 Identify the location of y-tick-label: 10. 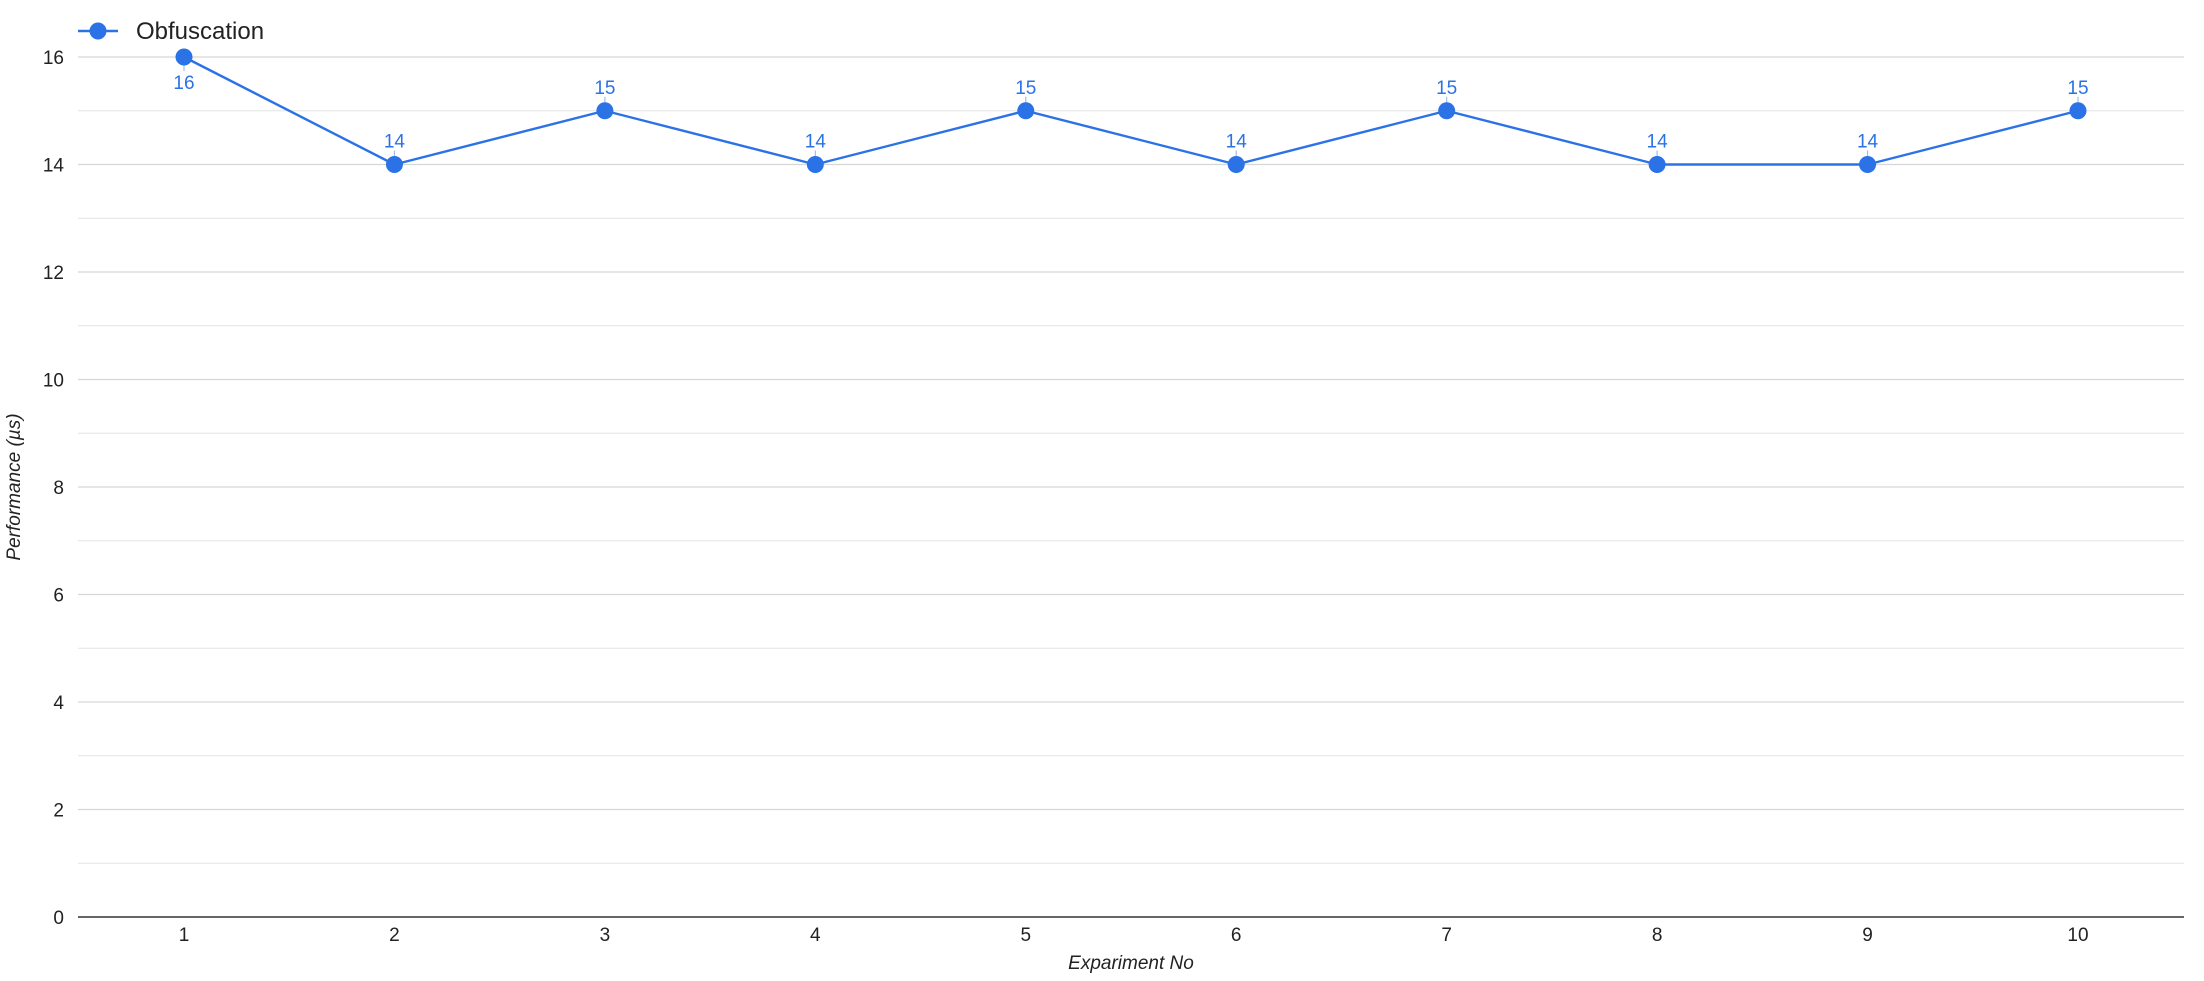
(53, 381).